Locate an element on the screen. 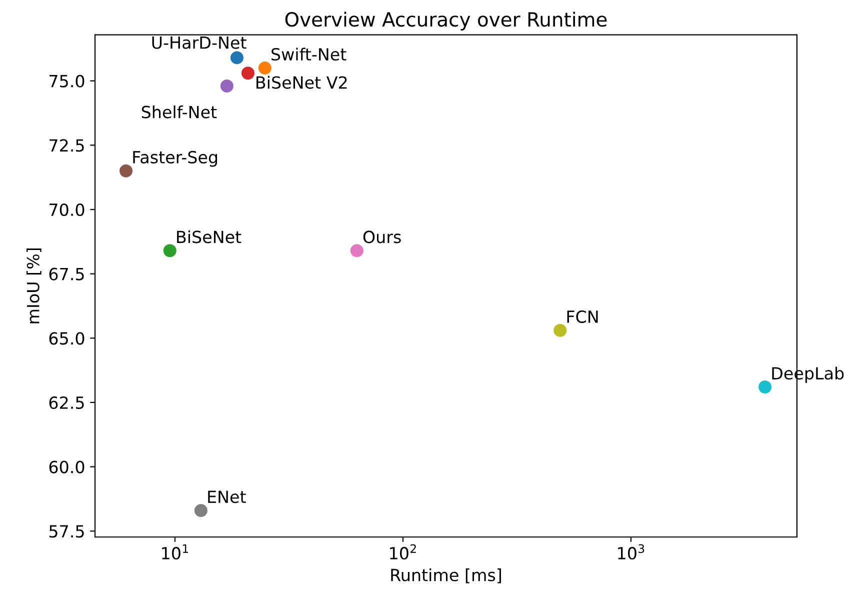  x-tick-label: 10$^{2}$ is located at coordinates (403, 552).